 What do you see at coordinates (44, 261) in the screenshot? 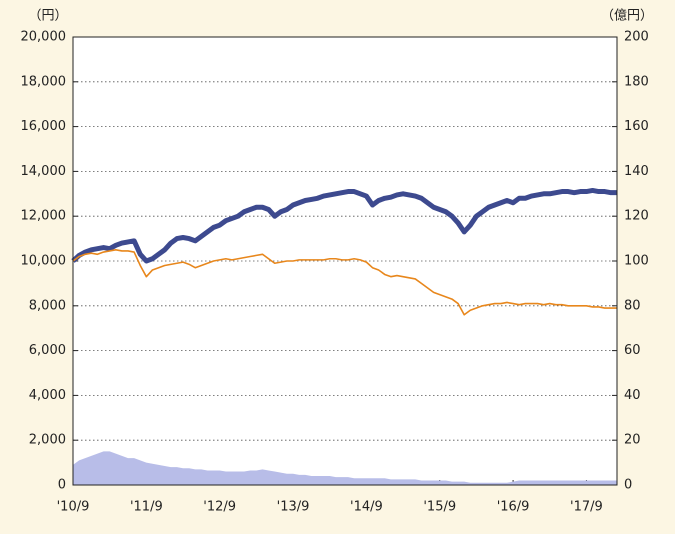
I see `y-tick-label: 10,000` at bounding box center [44, 261].